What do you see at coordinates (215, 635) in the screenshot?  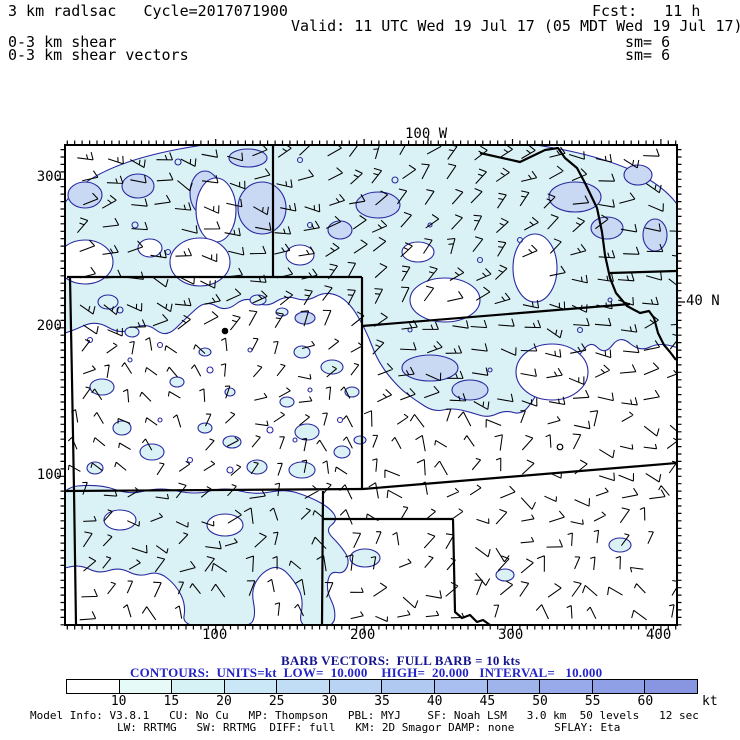 I see `x-tick-100: 100` at bounding box center [215, 635].